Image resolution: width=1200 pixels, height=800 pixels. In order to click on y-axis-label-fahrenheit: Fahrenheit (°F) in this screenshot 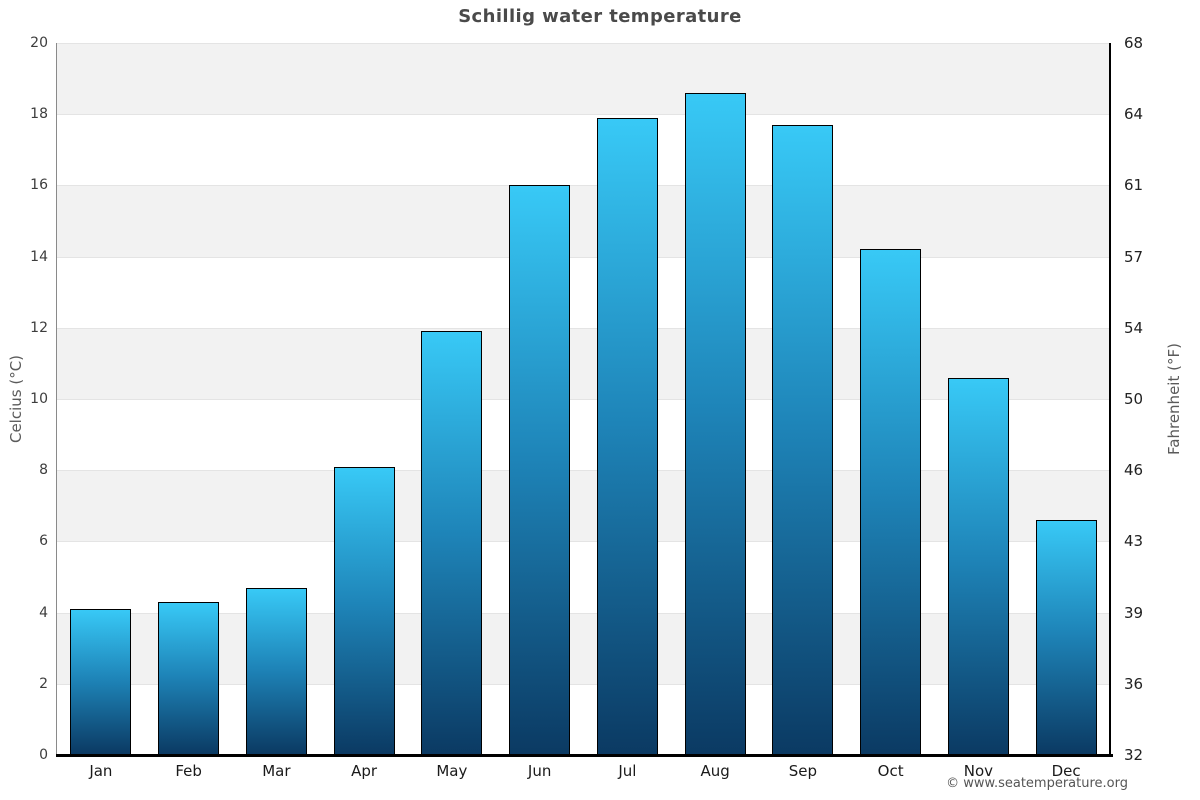, I will do `click(1174, 399)`.